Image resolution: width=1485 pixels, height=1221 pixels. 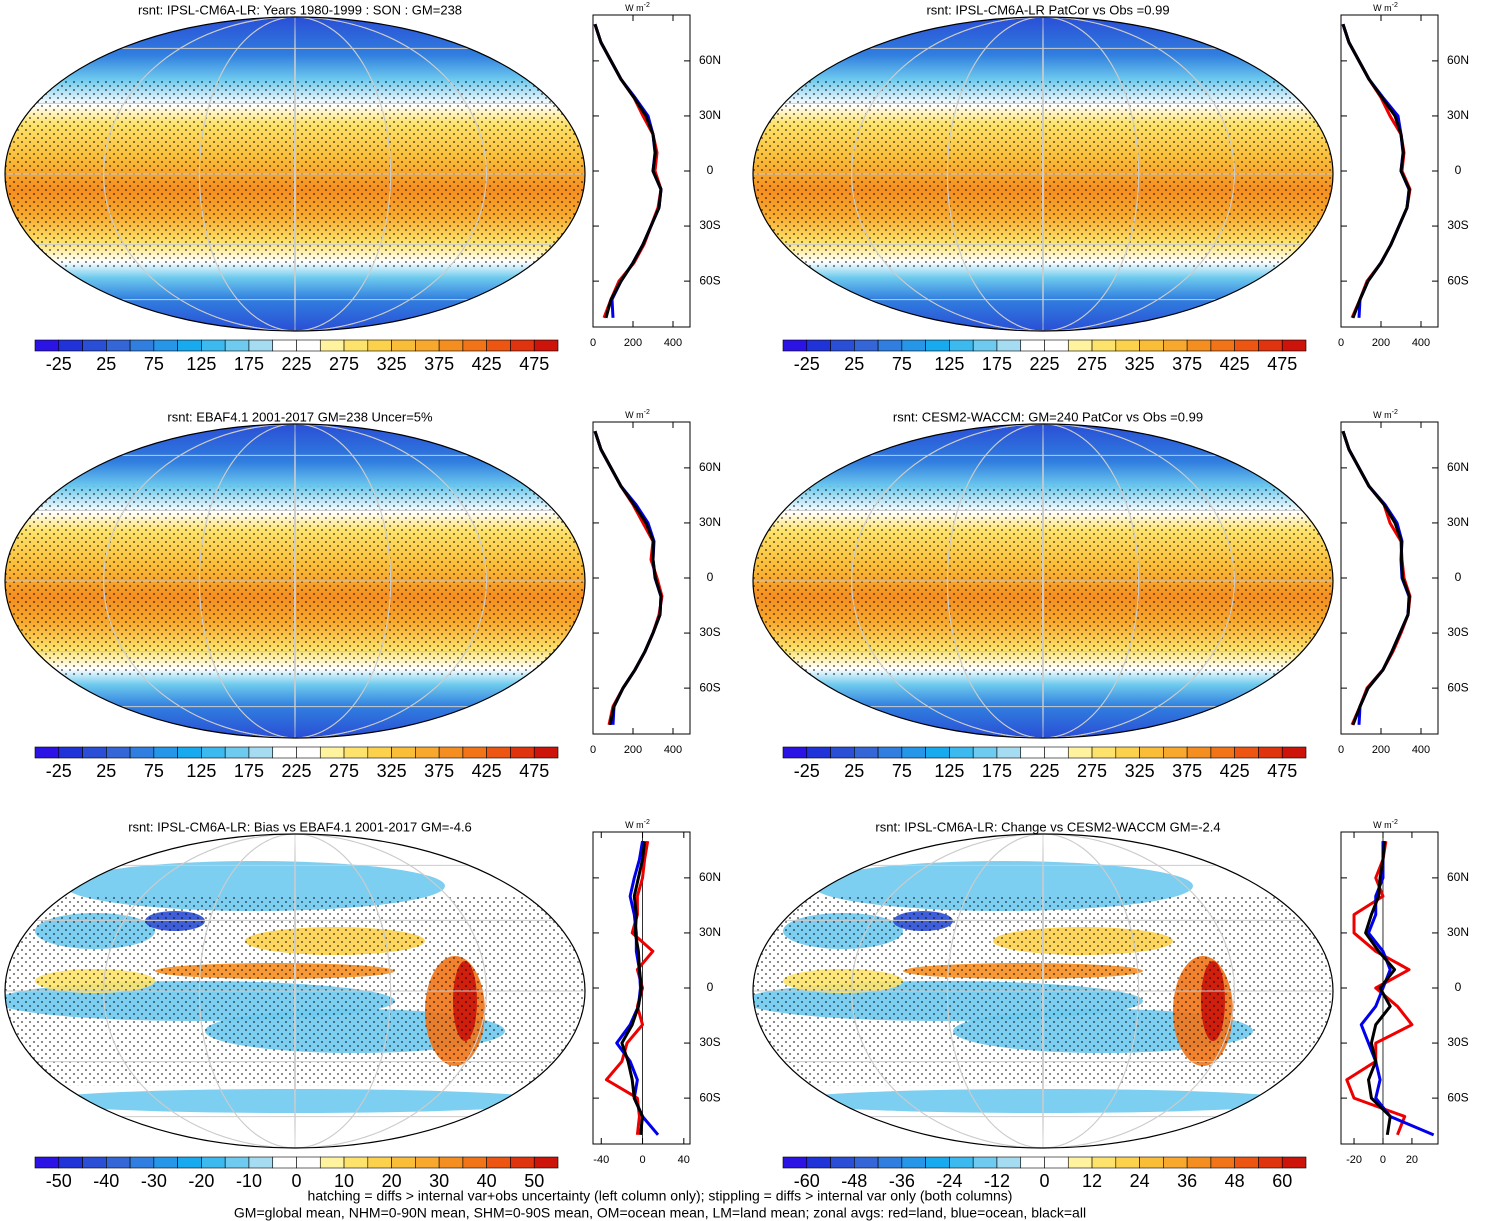 What do you see at coordinates (1354, 1160) in the screenshot?
I see `x-tick-label: -20` at bounding box center [1354, 1160].